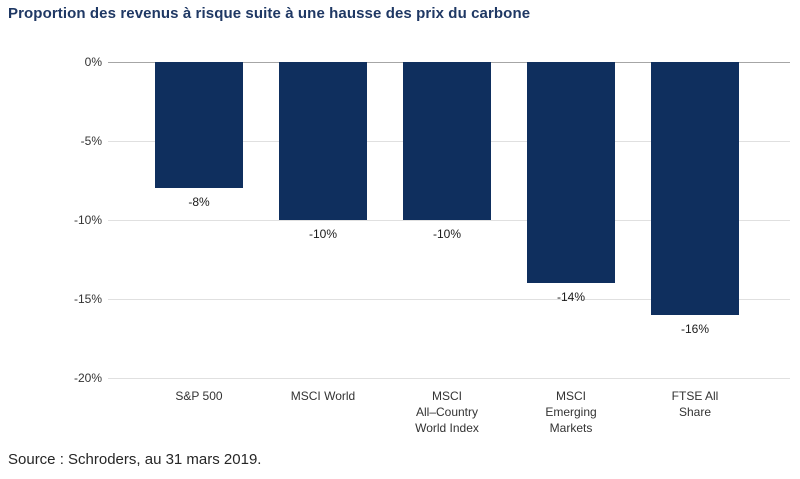 The height and width of the screenshot is (479, 800). I want to click on y-axis-tick-label: -20%, so click(87, 378).